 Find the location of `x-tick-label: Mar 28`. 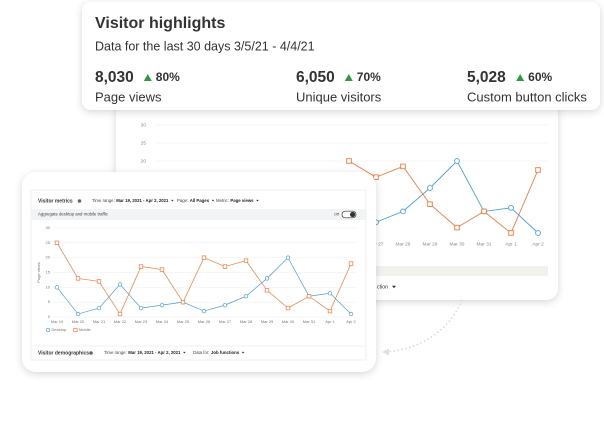

x-tick-label: Mar 28 is located at coordinates (246, 321).